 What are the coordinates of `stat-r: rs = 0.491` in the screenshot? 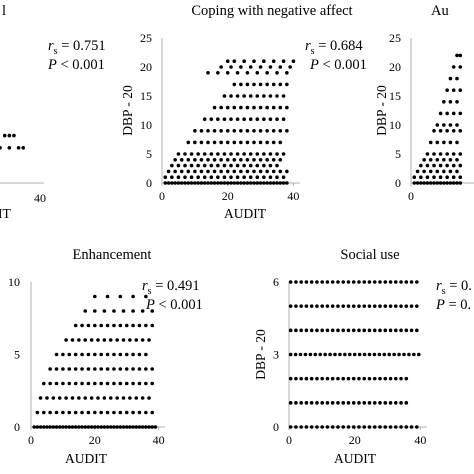 It's located at (171, 287).